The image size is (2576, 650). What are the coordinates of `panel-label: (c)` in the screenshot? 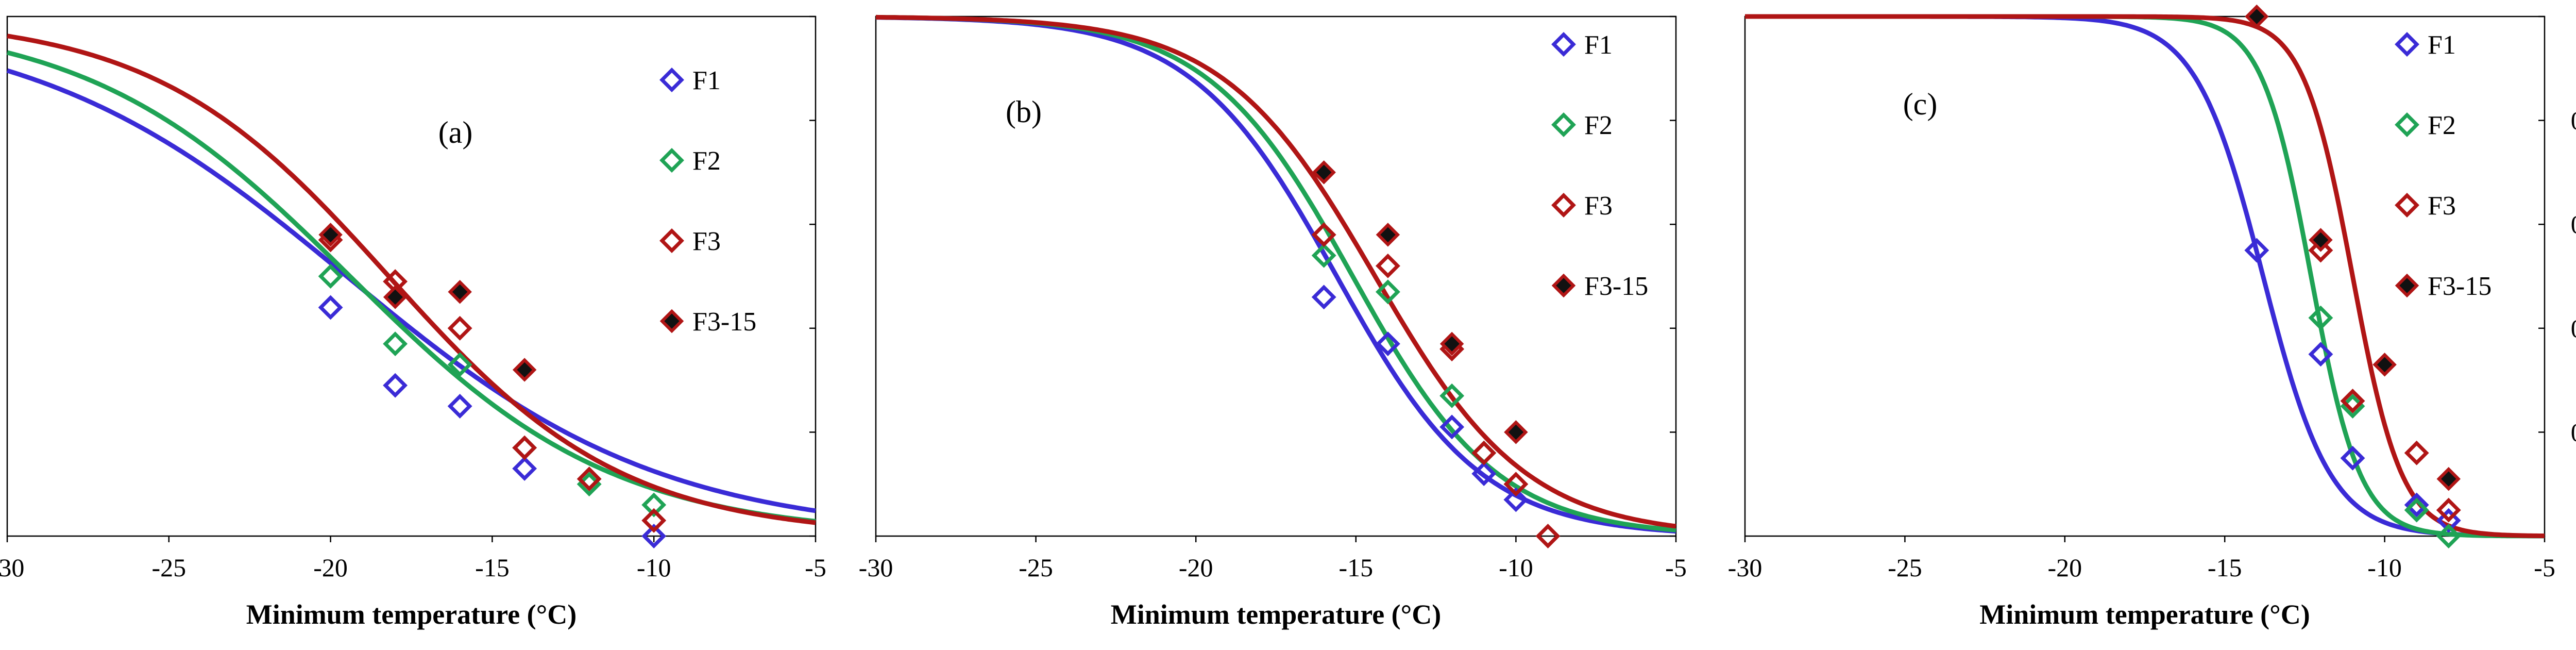 It's located at (1920, 104).